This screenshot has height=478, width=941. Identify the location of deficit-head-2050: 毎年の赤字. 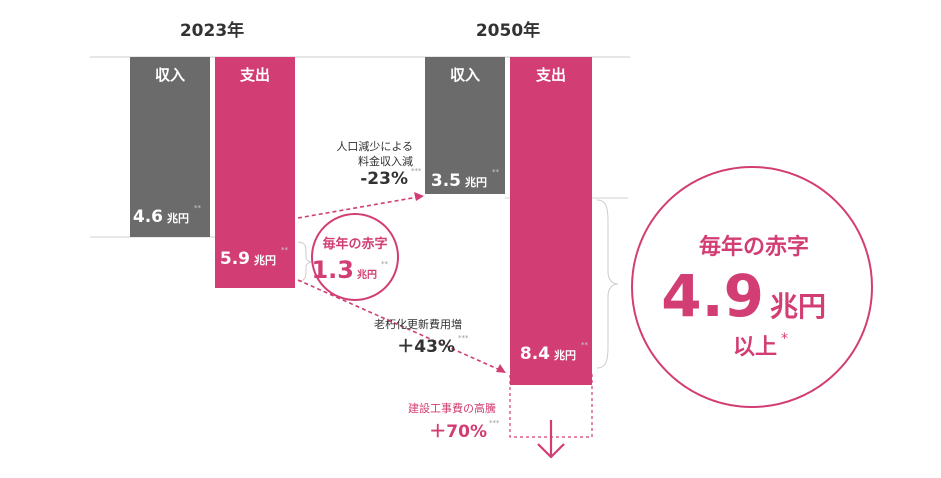
(754, 247).